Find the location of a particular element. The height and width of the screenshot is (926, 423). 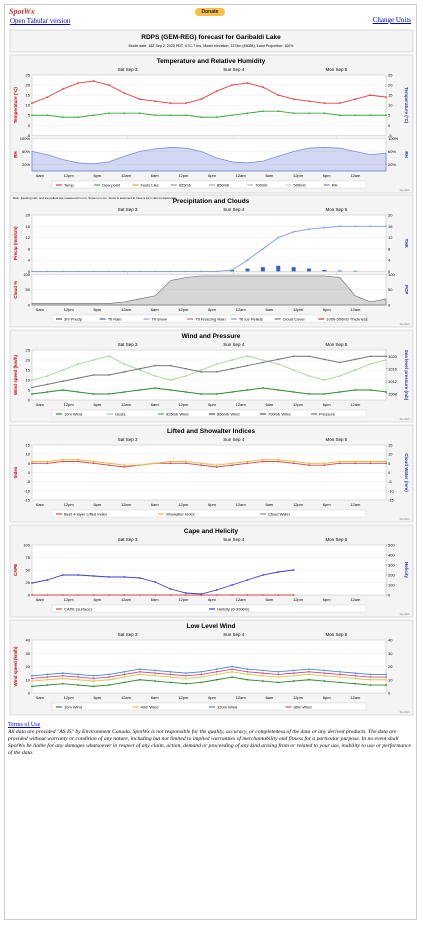

donate-button: Donate is located at coordinates (210, 12).